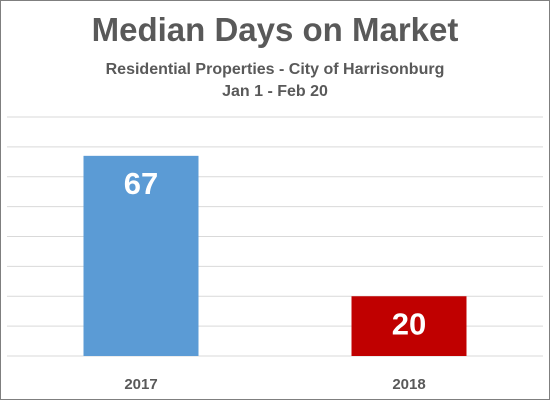 The image size is (550, 400). Describe the element at coordinates (141, 183) in the screenshot. I see `data-label-2017: 67` at that location.